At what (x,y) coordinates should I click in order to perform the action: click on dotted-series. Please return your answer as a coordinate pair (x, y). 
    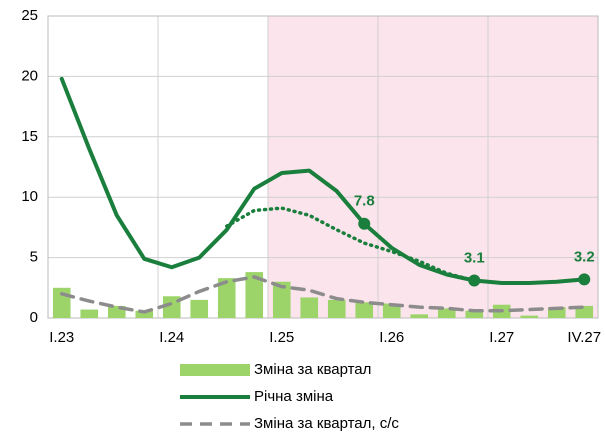
    Looking at the image, I should click on (350, 244).